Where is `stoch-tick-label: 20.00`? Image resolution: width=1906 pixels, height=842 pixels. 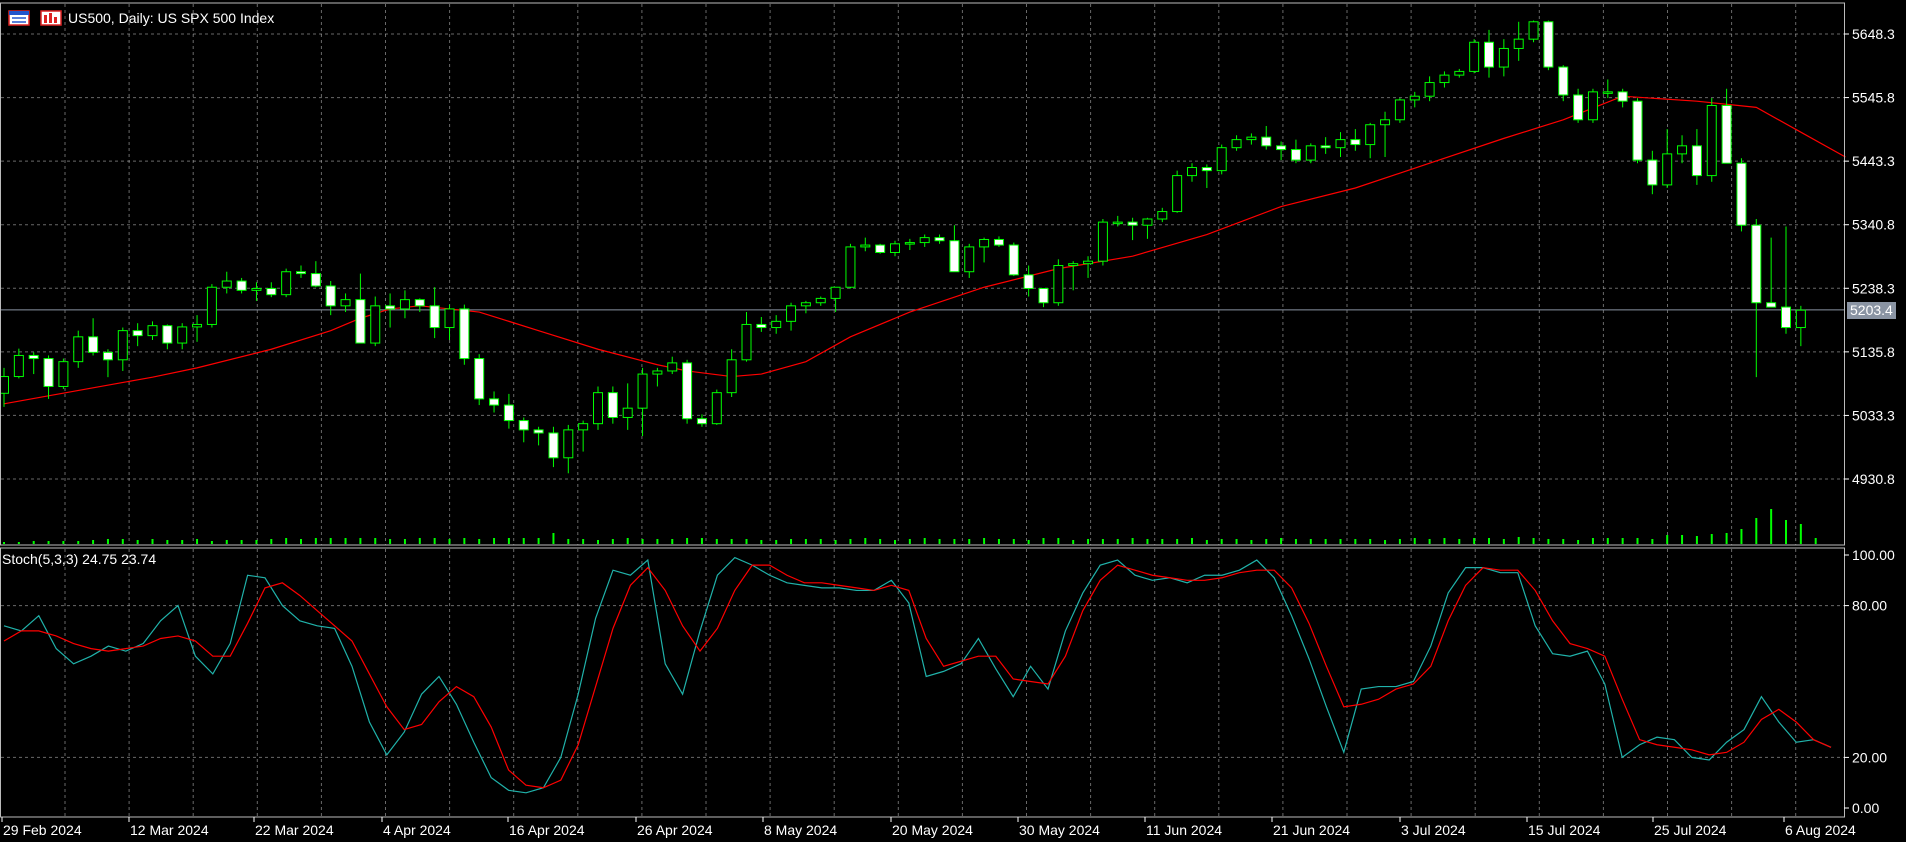 stoch-tick-label: 20.00 is located at coordinates (1869, 757).